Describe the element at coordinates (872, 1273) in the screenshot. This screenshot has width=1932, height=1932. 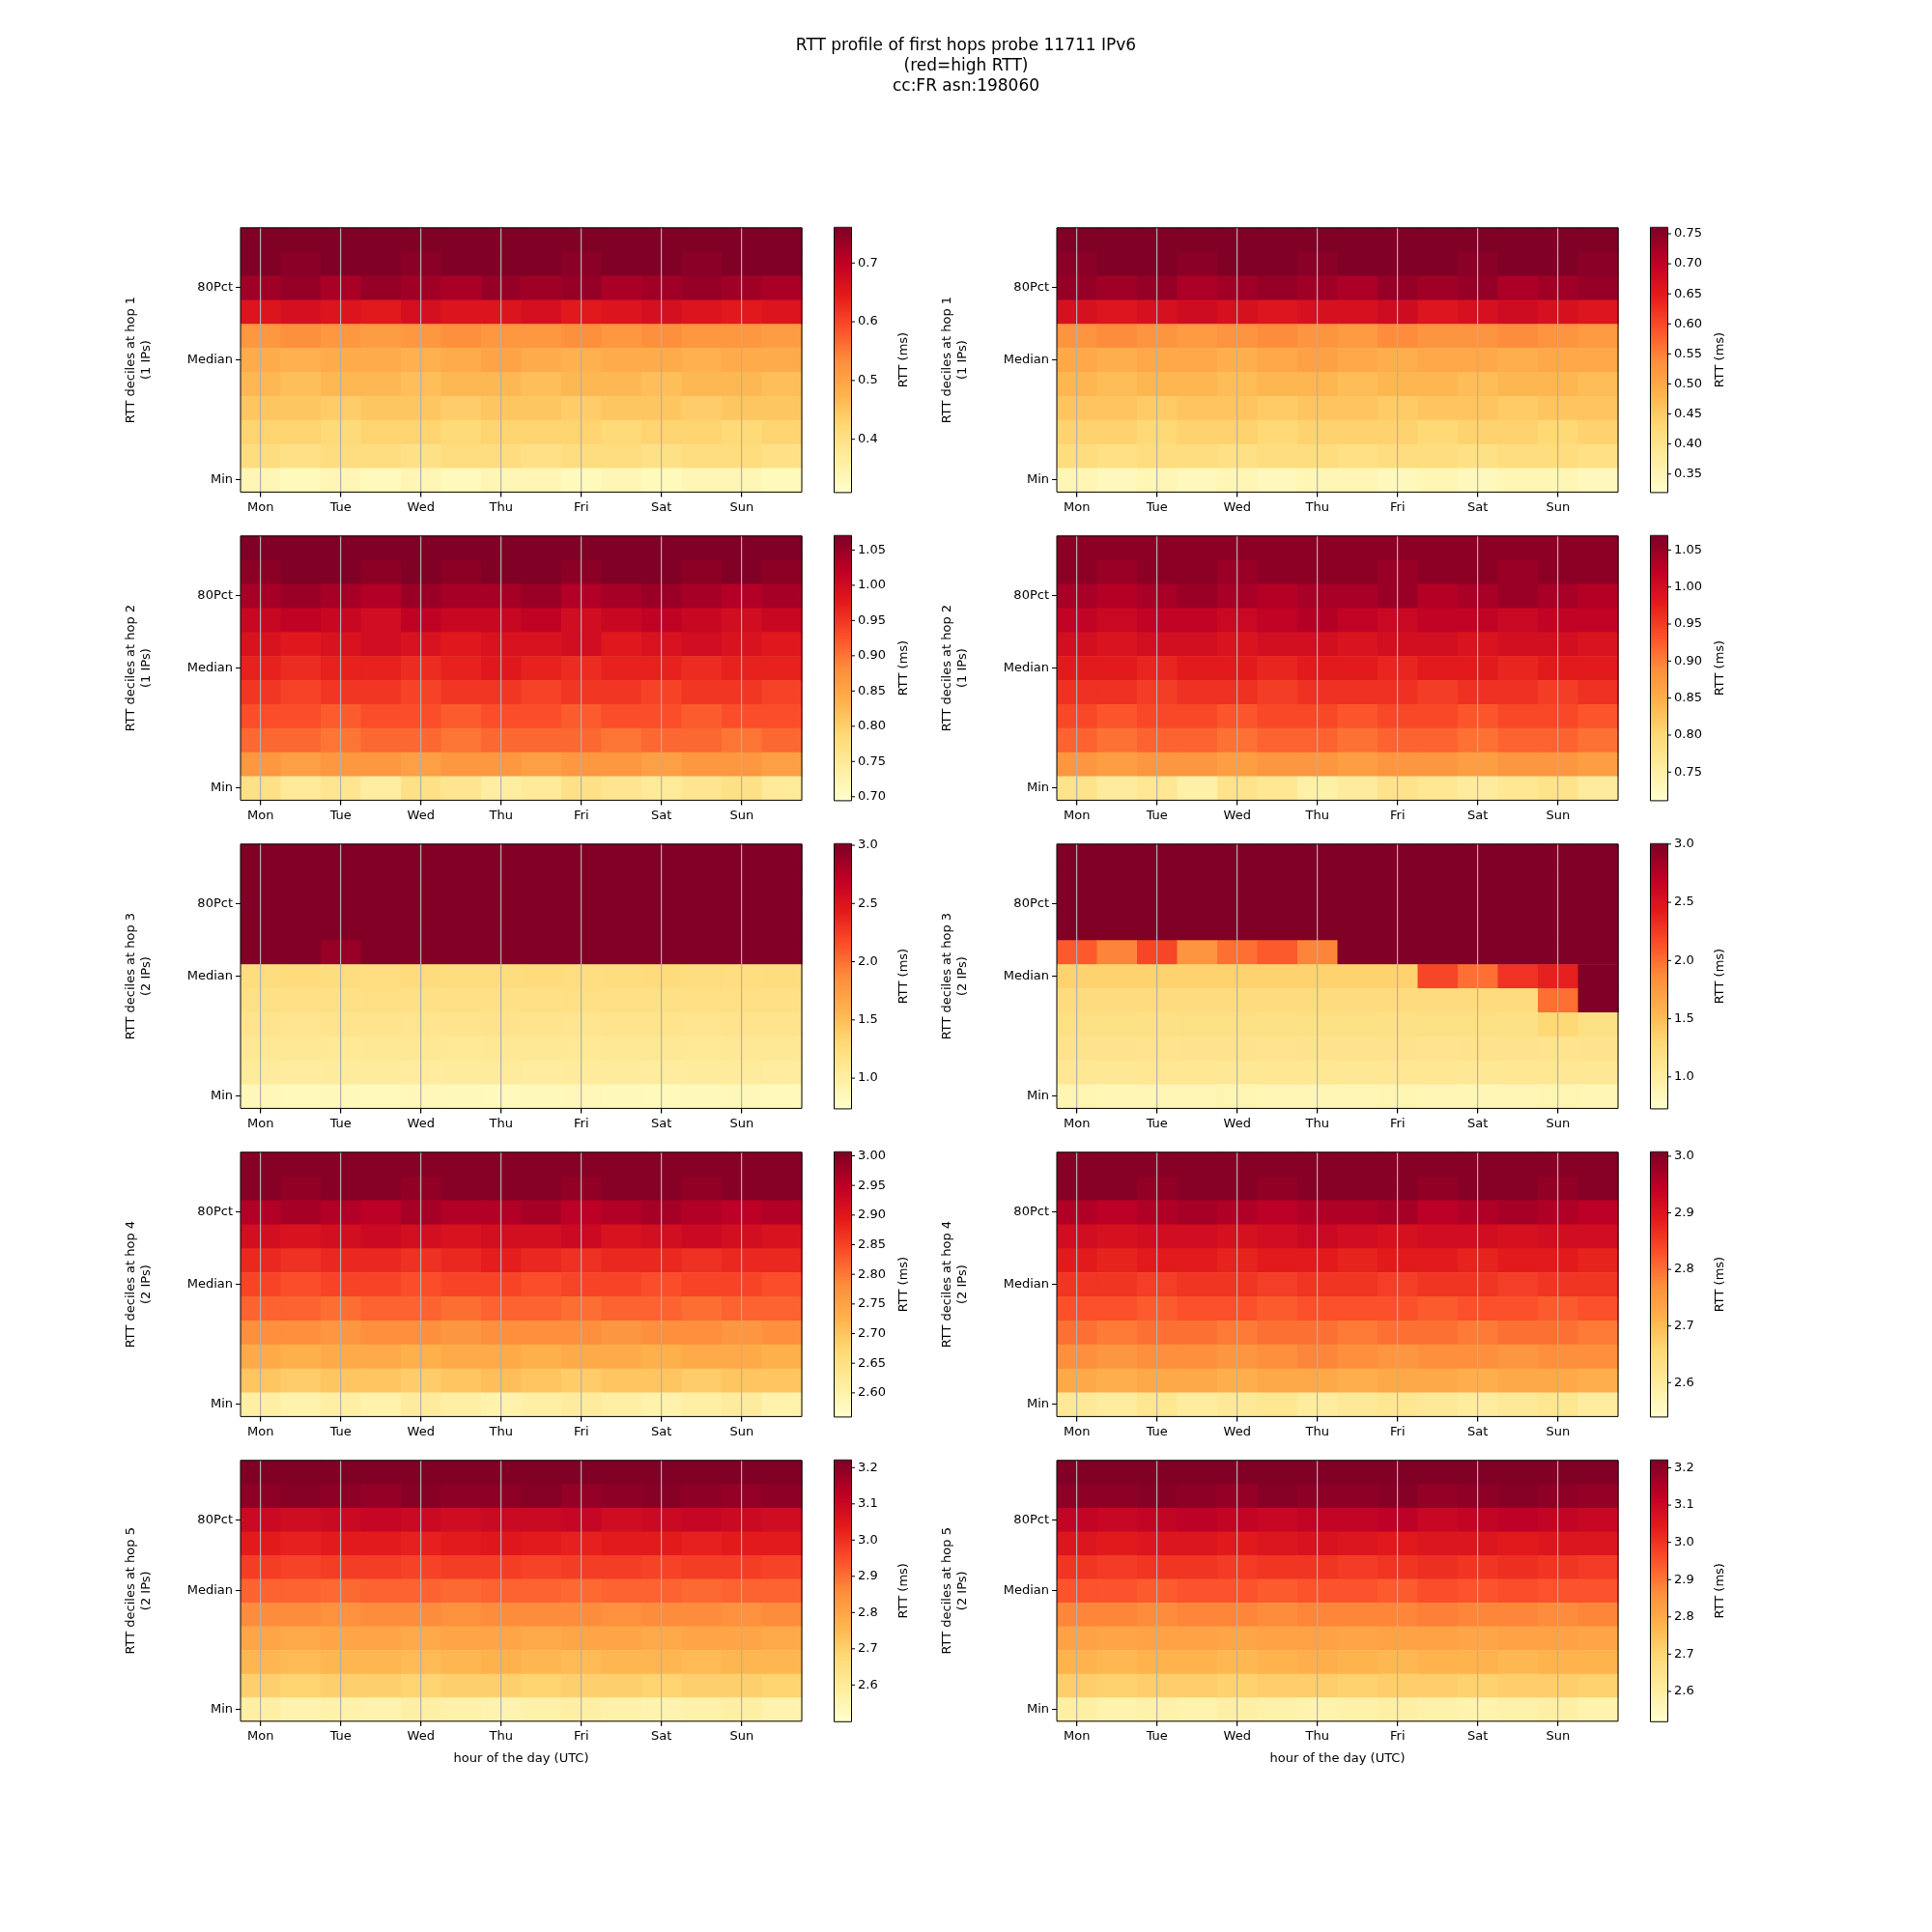
I see `color-bar-label: 2.80` at that location.